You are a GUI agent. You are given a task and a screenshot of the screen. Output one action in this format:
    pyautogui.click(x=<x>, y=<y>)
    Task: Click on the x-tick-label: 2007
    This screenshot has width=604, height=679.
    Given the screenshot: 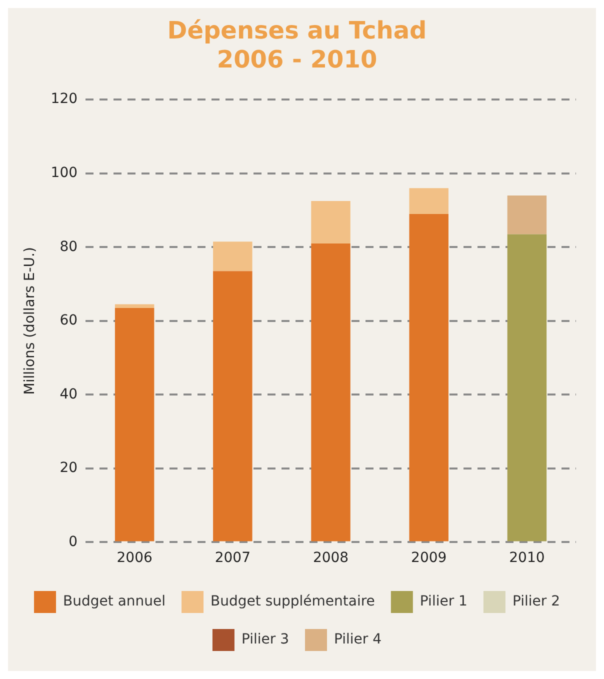 What is the action you would take?
    pyautogui.click(x=232, y=558)
    